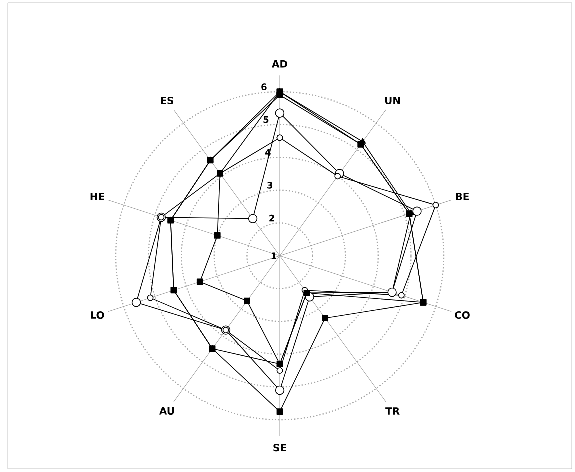 This screenshot has height=472, width=575. I want to click on y-tick-label: 3, so click(270, 185).